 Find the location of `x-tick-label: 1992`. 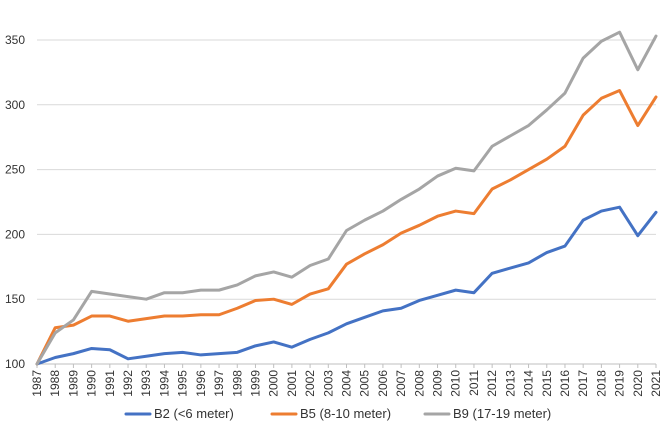

x-tick-label: 1992 is located at coordinates (128, 383).